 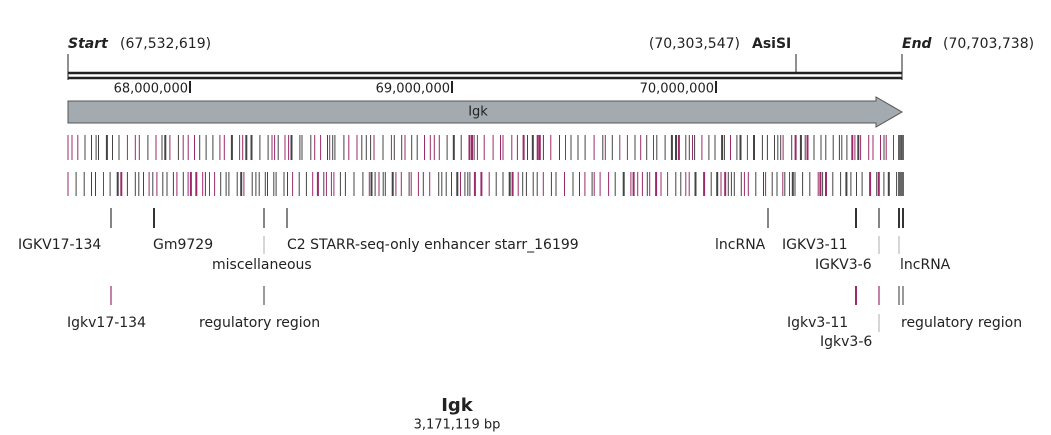 I want to click on gene-arrow, so click(x=485, y=112).